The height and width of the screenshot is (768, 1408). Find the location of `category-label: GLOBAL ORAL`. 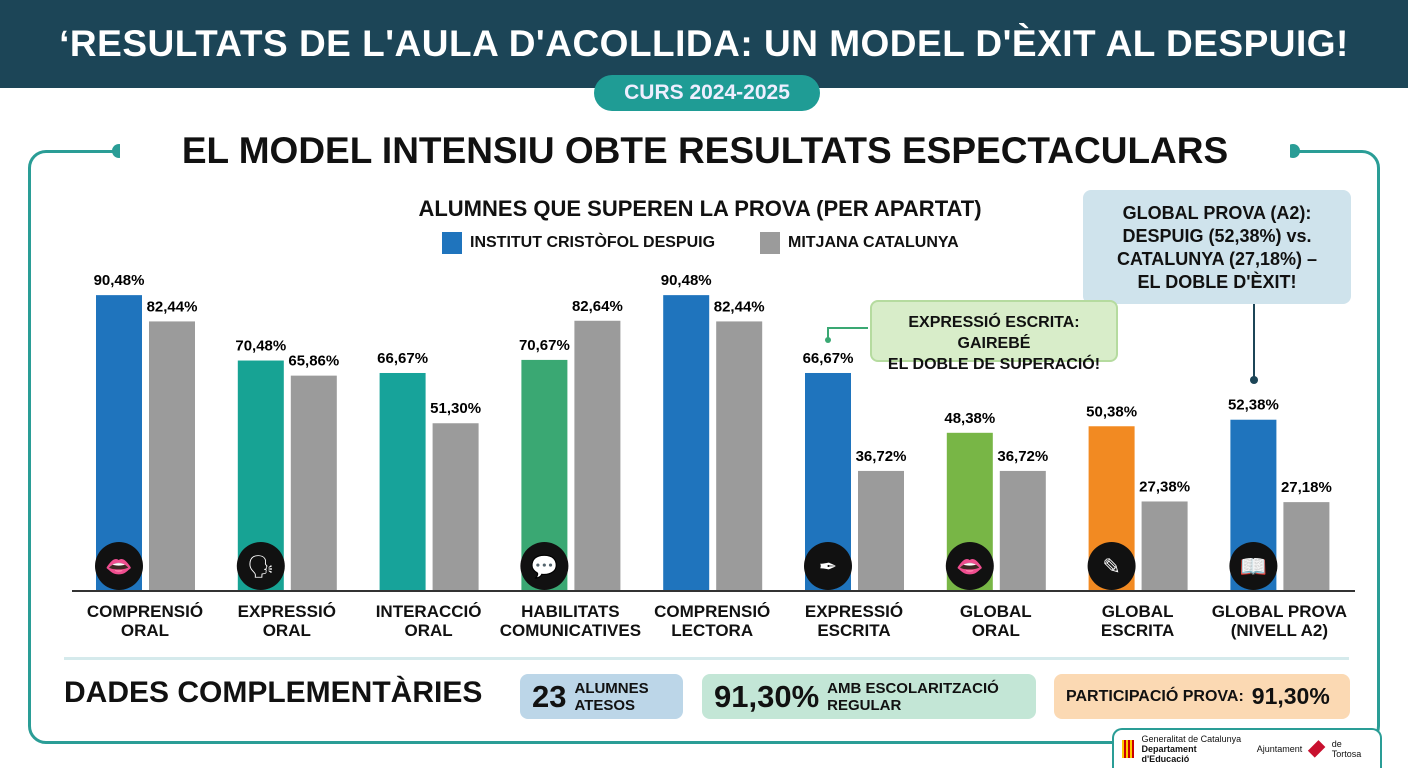

category-label: GLOBAL ORAL is located at coordinates (996, 621).